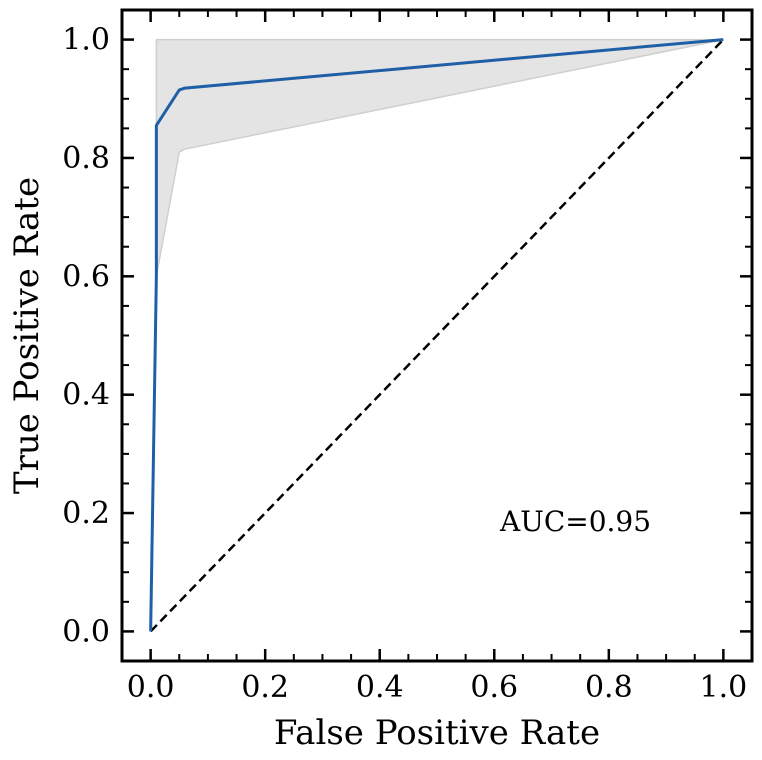  Describe the element at coordinates (437, 733) in the screenshot. I see `x-axis-title: False Positive Rate` at that location.